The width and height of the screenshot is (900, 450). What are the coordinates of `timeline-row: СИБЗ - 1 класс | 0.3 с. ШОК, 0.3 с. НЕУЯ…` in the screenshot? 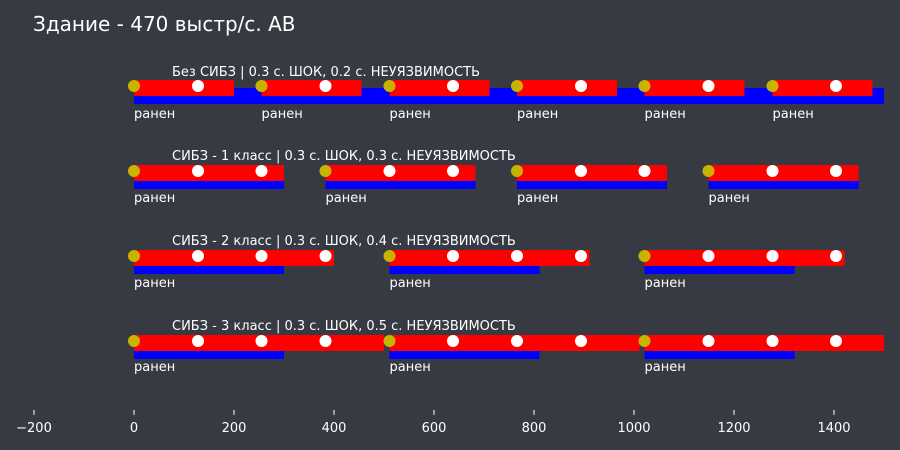 It's located at (493, 177).